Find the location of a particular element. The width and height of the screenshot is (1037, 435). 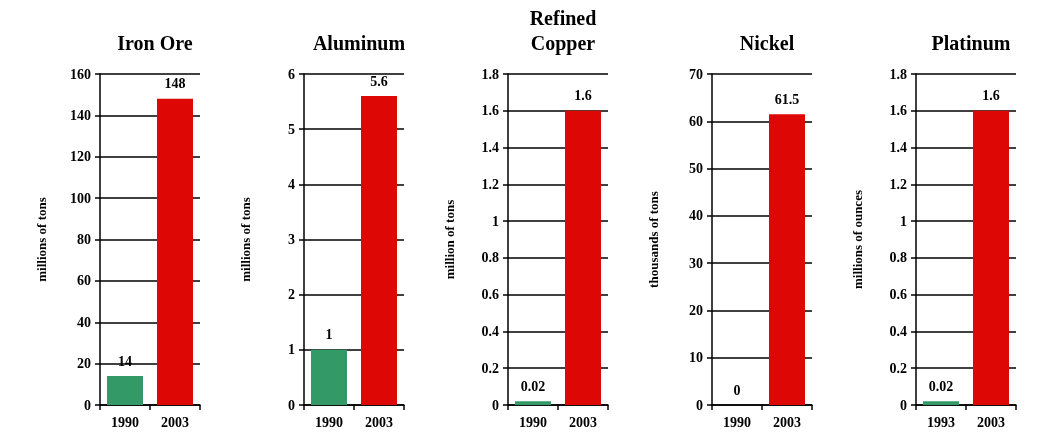

y-tick-label: 120 is located at coordinates (80, 157).